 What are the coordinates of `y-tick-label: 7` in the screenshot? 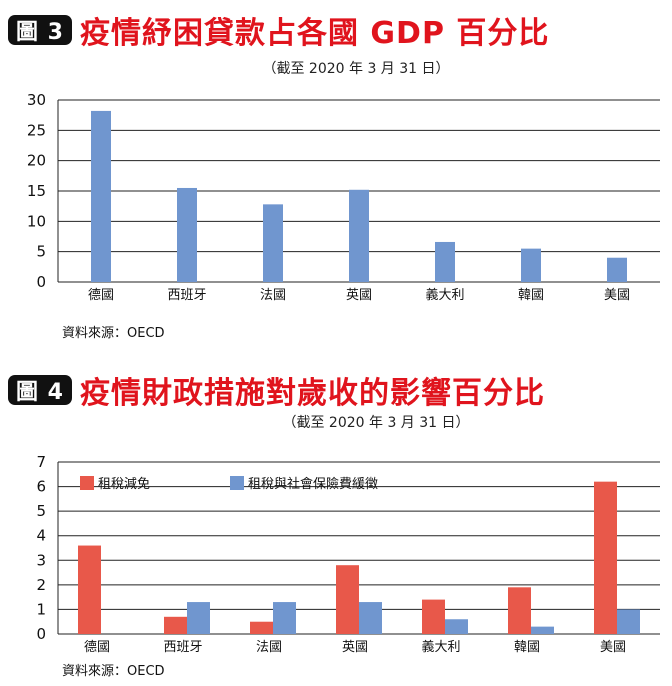 It's located at (41, 462).